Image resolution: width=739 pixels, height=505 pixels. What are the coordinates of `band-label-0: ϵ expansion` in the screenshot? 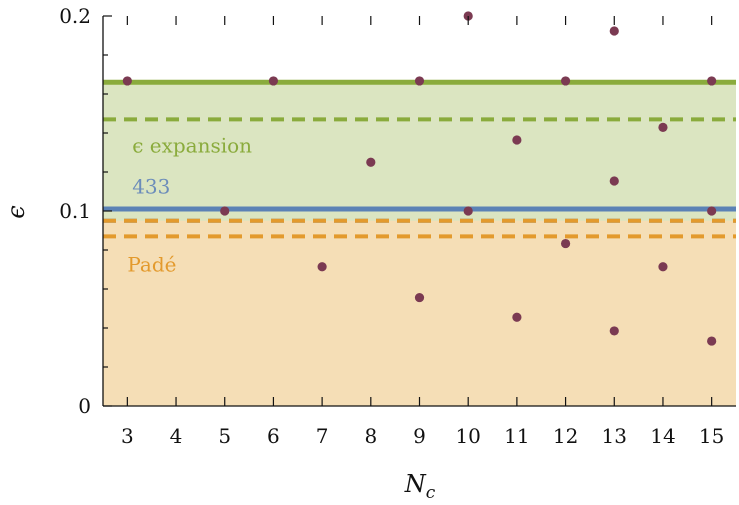 It's located at (192, 146).